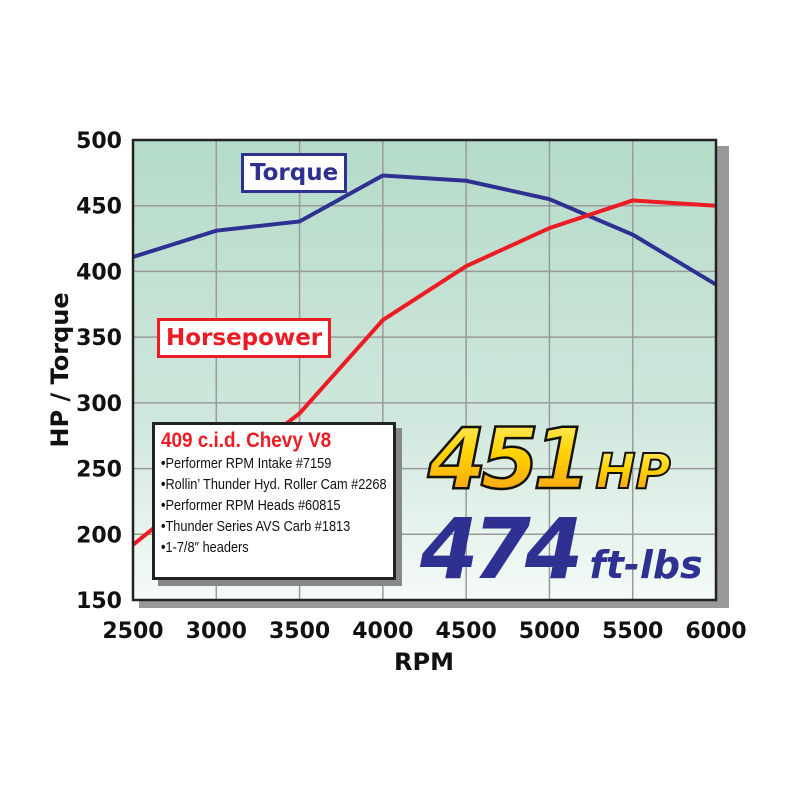 This screenshot has height=800, width=800. Describe the element at coordinates (244, 338) in the screenshot. I see `horsepower-legend-label: Horsepower` at that location.